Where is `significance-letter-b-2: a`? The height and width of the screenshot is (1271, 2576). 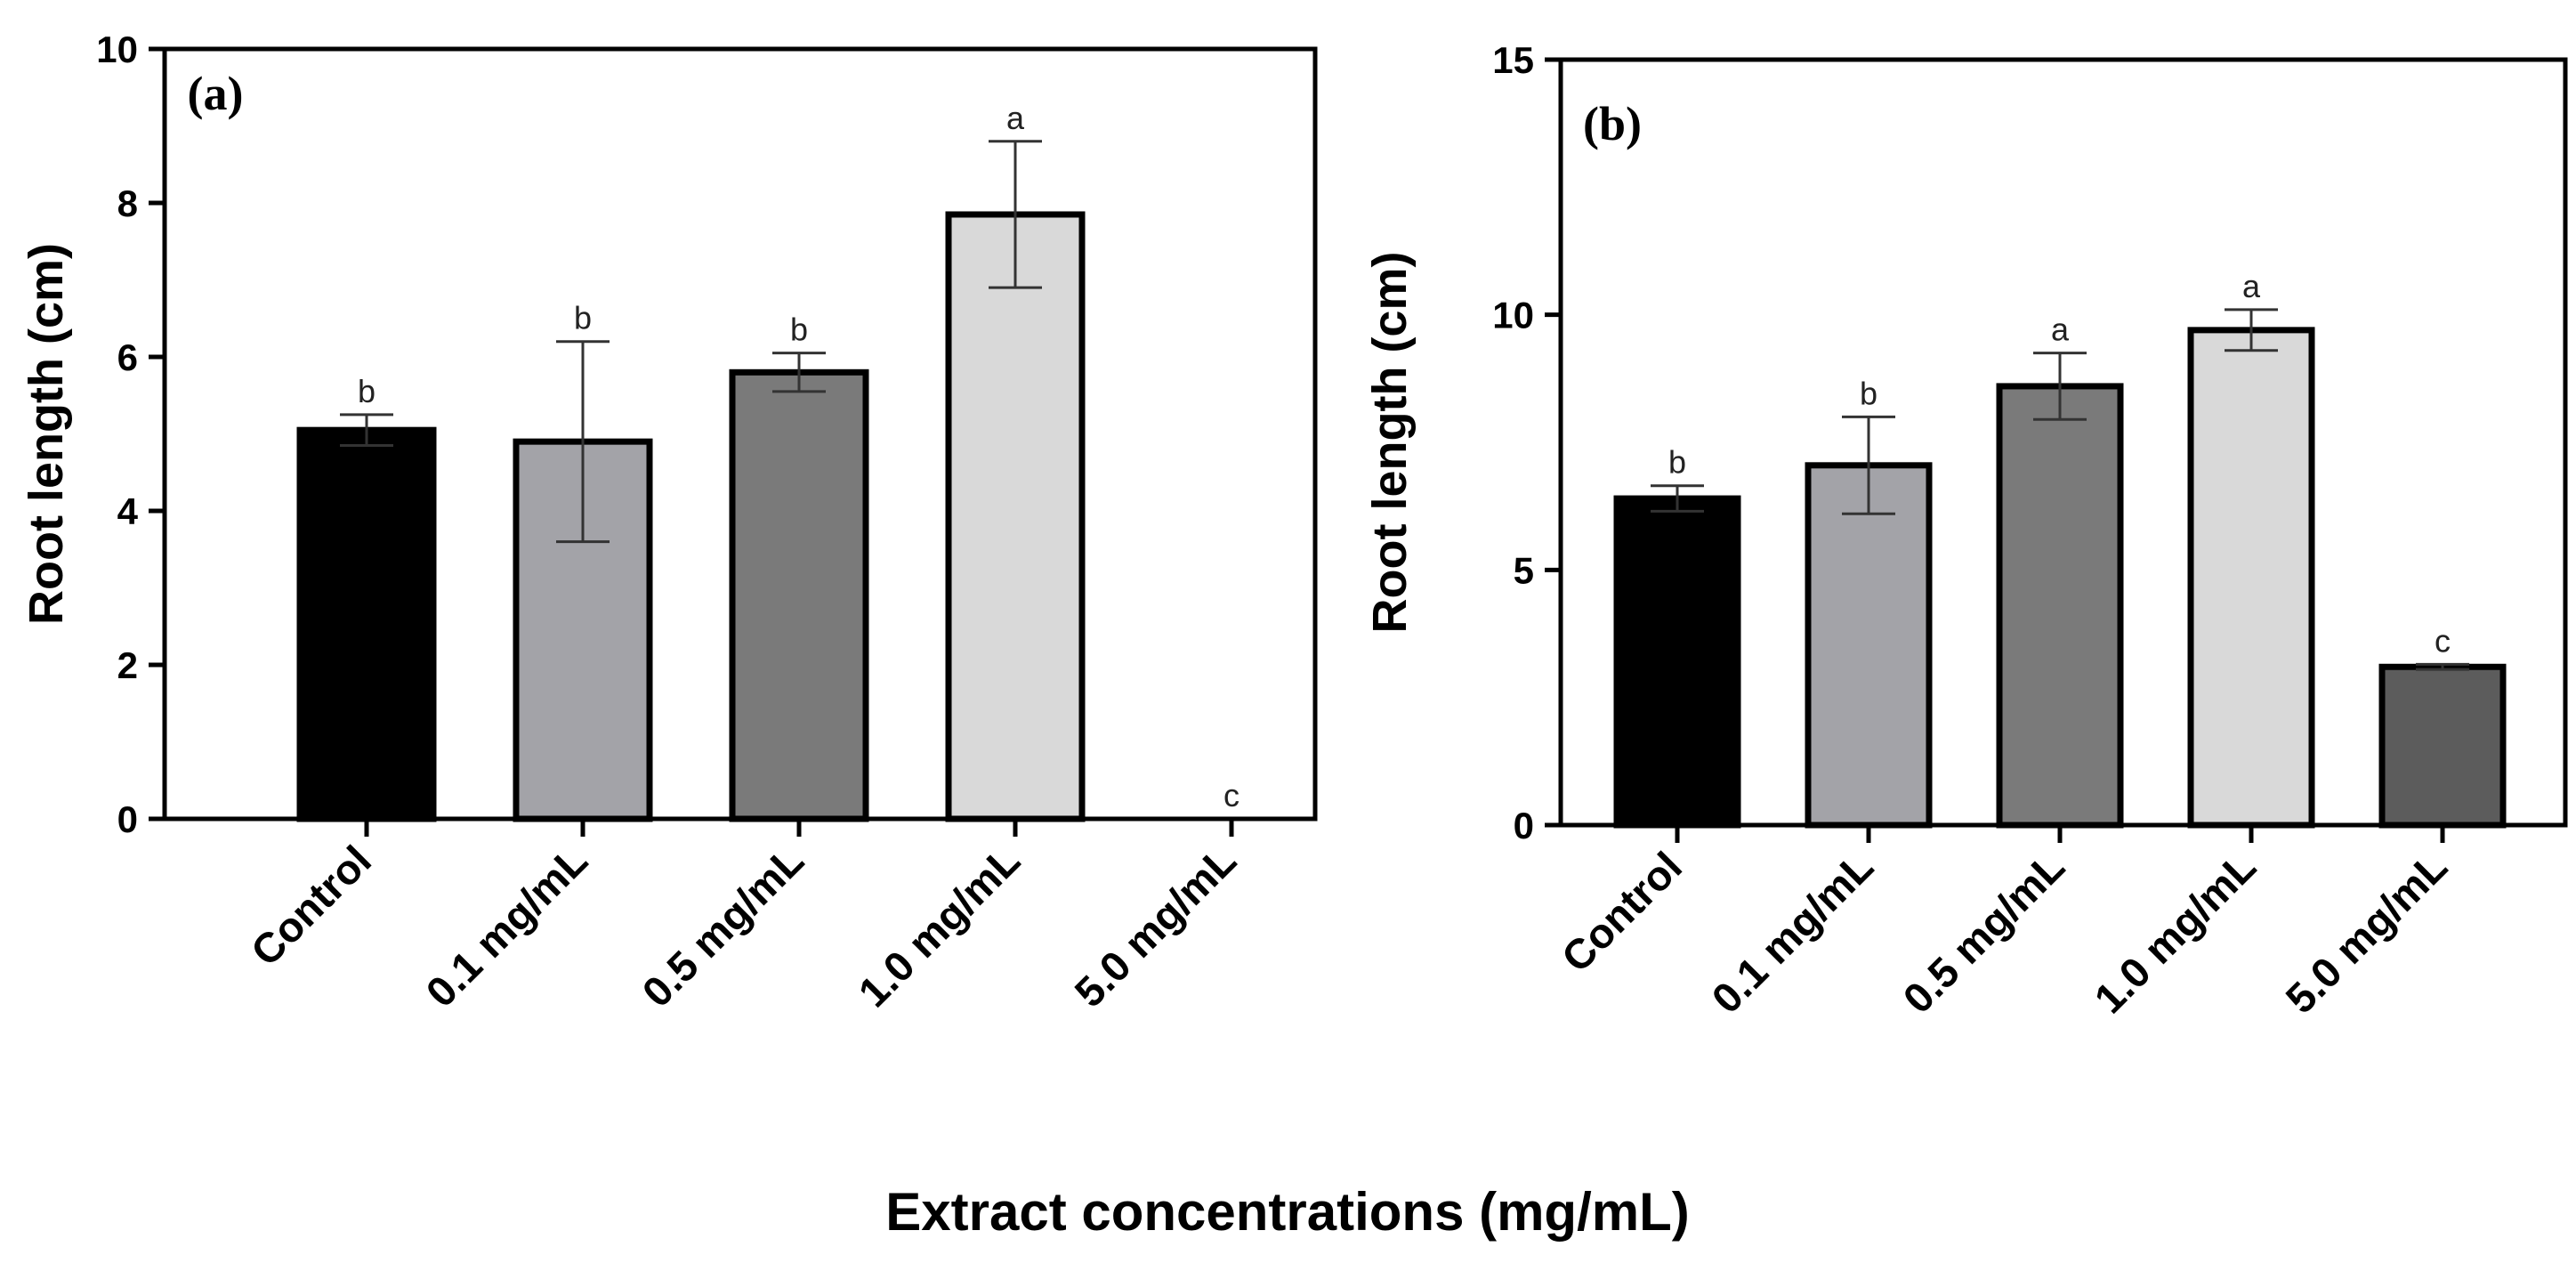
significance-letter-b-2: a is located at coordinates (2060, 330).